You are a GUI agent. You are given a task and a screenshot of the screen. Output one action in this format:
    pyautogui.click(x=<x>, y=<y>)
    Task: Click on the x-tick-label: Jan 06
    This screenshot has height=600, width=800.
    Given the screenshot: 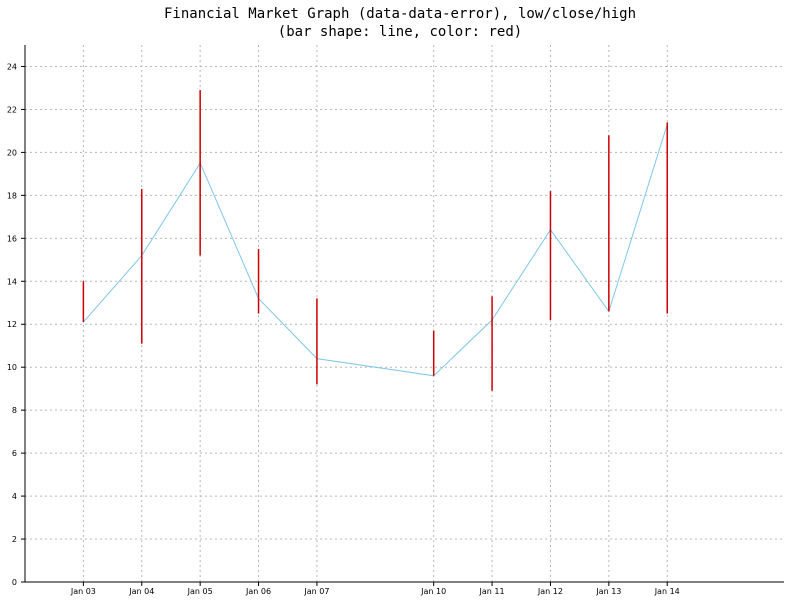 What is the action you would take?
    pyautogui.click(x=258, y=591)
    